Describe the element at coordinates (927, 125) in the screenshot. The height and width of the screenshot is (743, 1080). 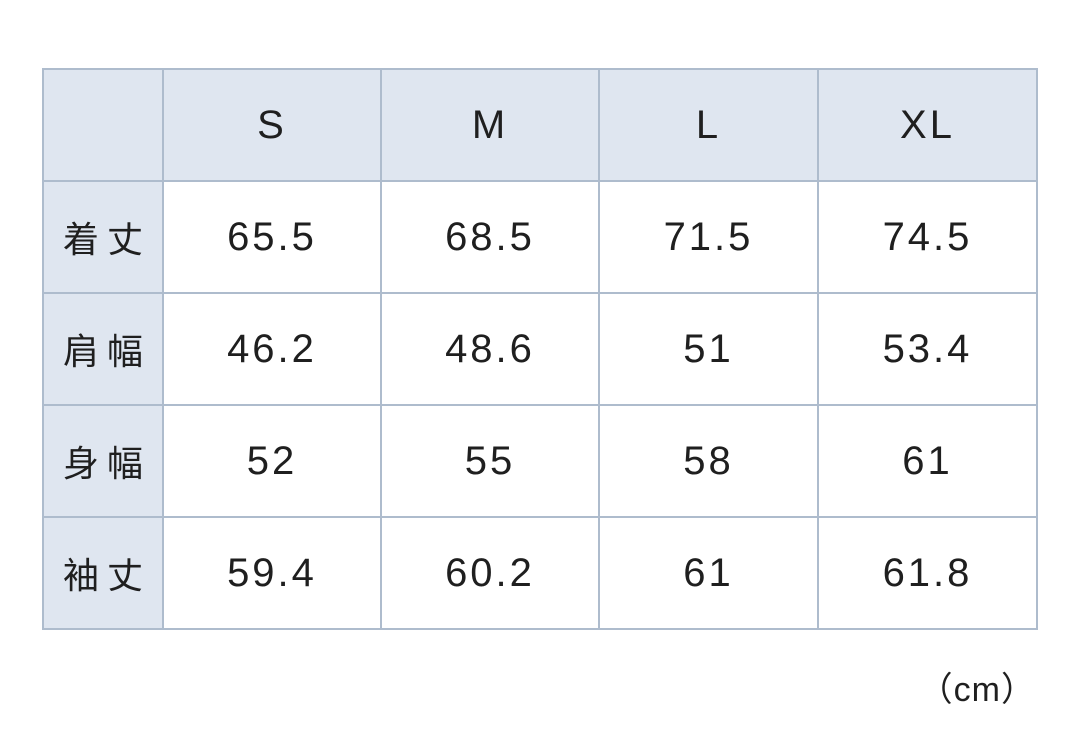
I see `column-header-xl: XL` at that location.